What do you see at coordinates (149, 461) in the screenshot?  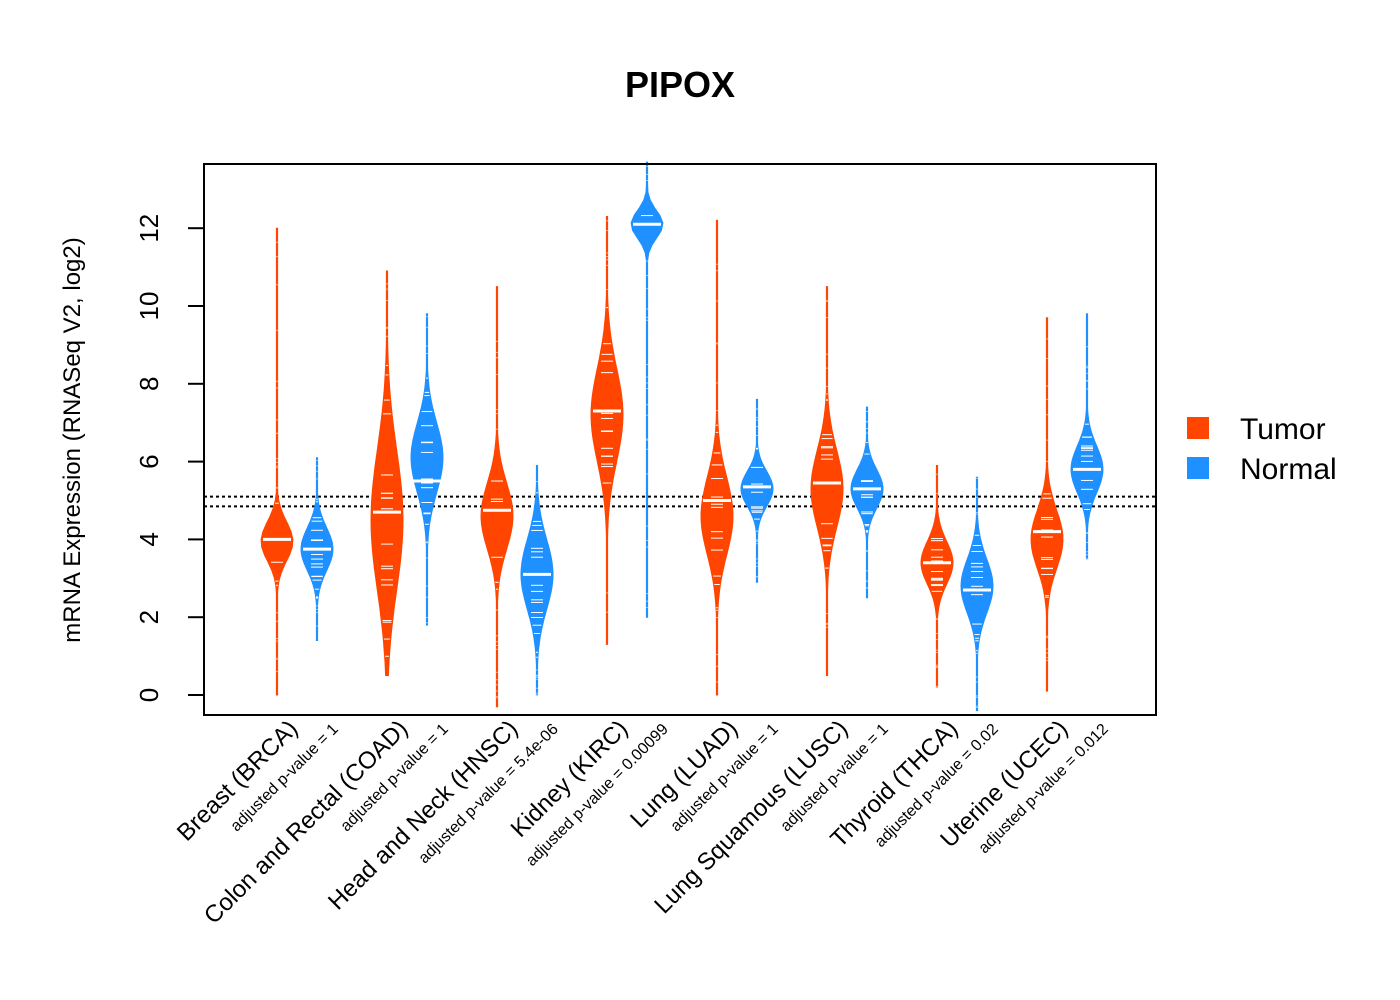 I see `y-tick-label: 6` at bounding box center [149, 461].